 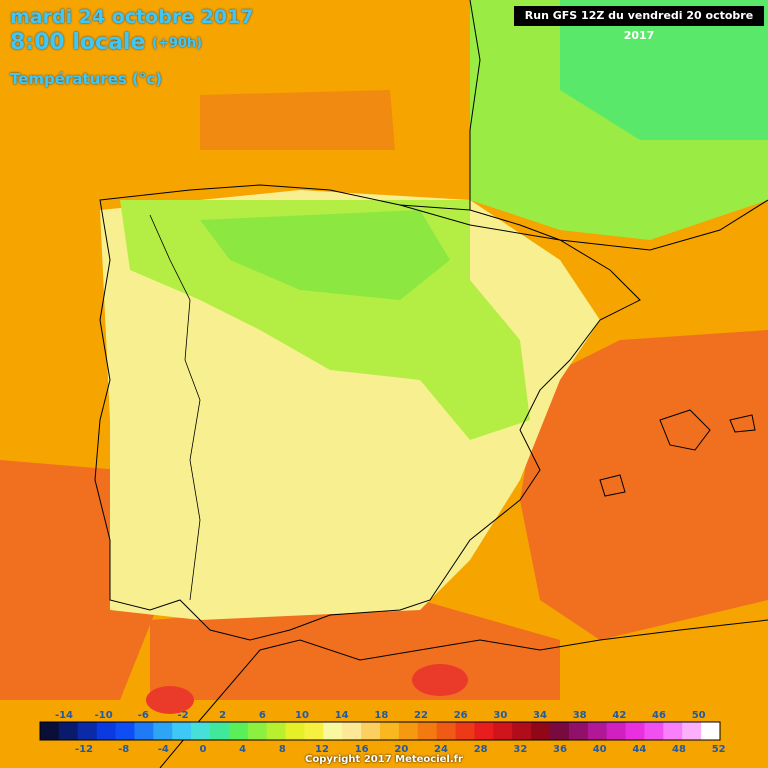 What do you see at coordinates (222, 715) in the screenshot?
I see `legend-top-label: 2` at bounding box center [222, 715].